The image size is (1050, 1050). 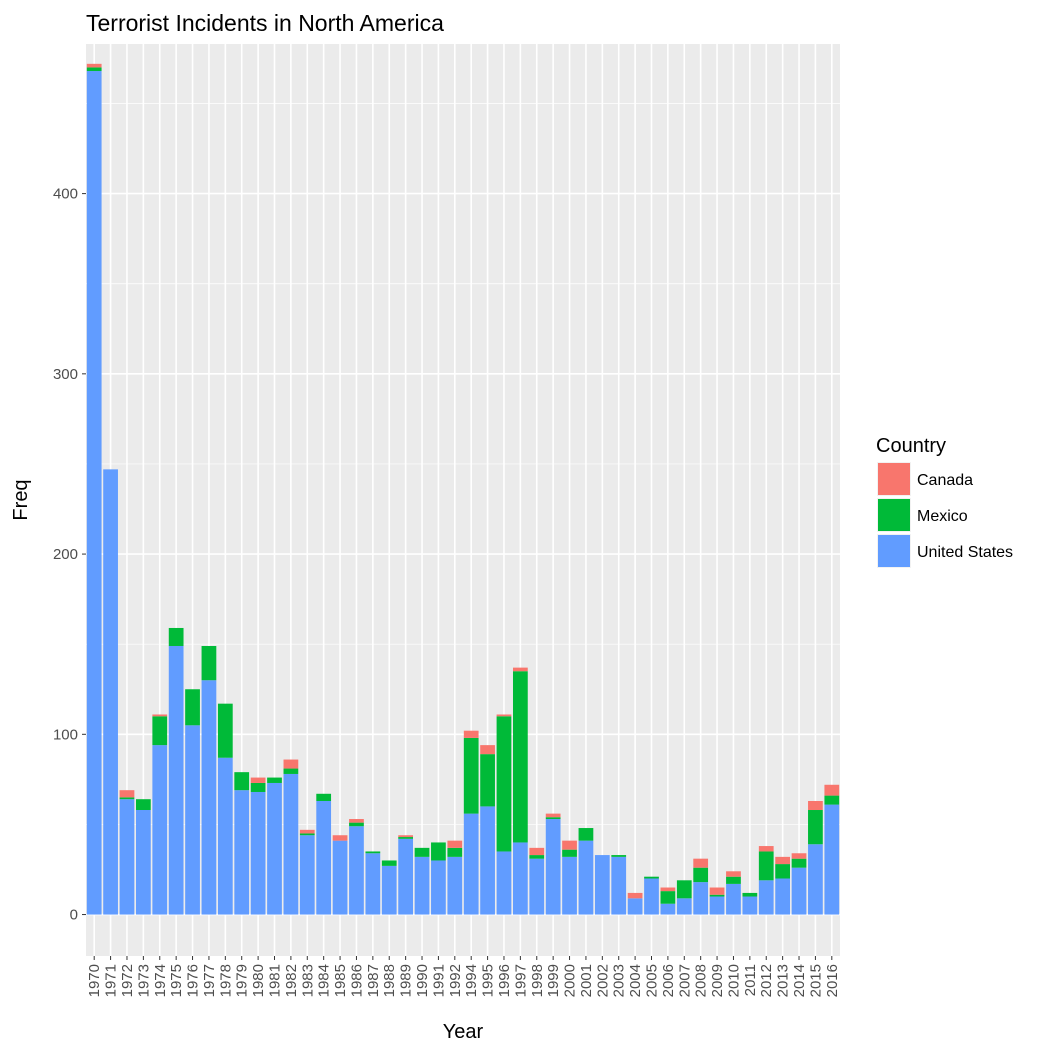 I want to click on bar-united-states-1978, so click(x=225, y=836).